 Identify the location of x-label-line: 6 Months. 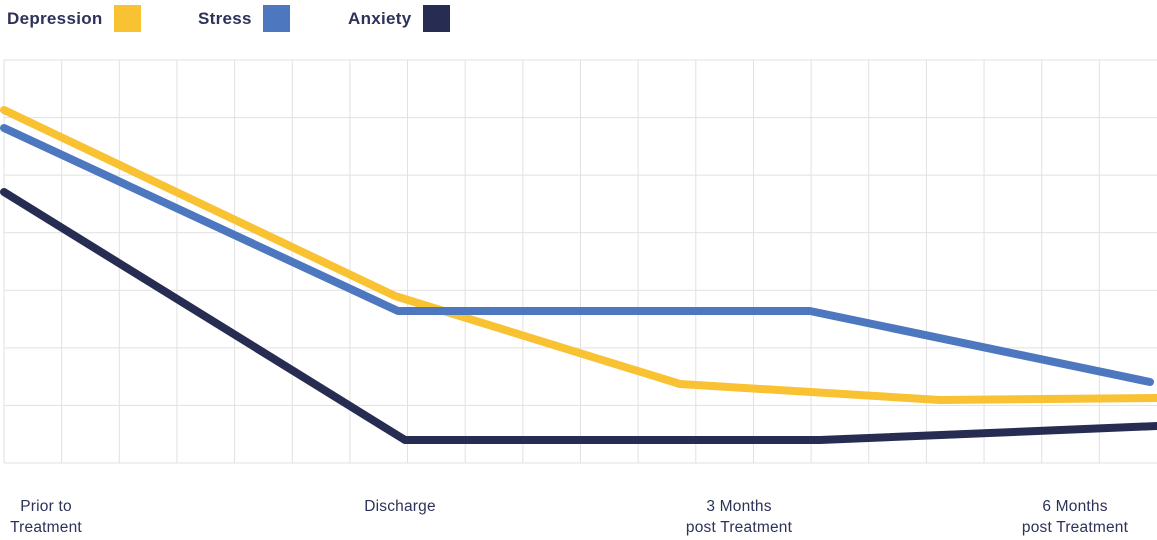
(1075, 506).